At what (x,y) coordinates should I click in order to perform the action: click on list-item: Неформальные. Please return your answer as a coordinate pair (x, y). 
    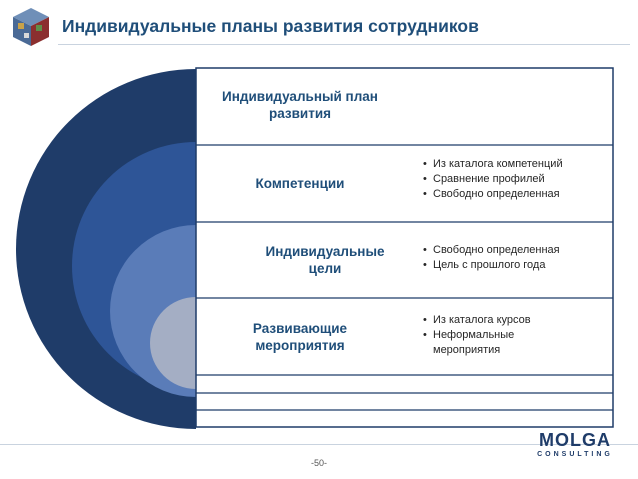
    Looking at the image, I should click on (515, 335).